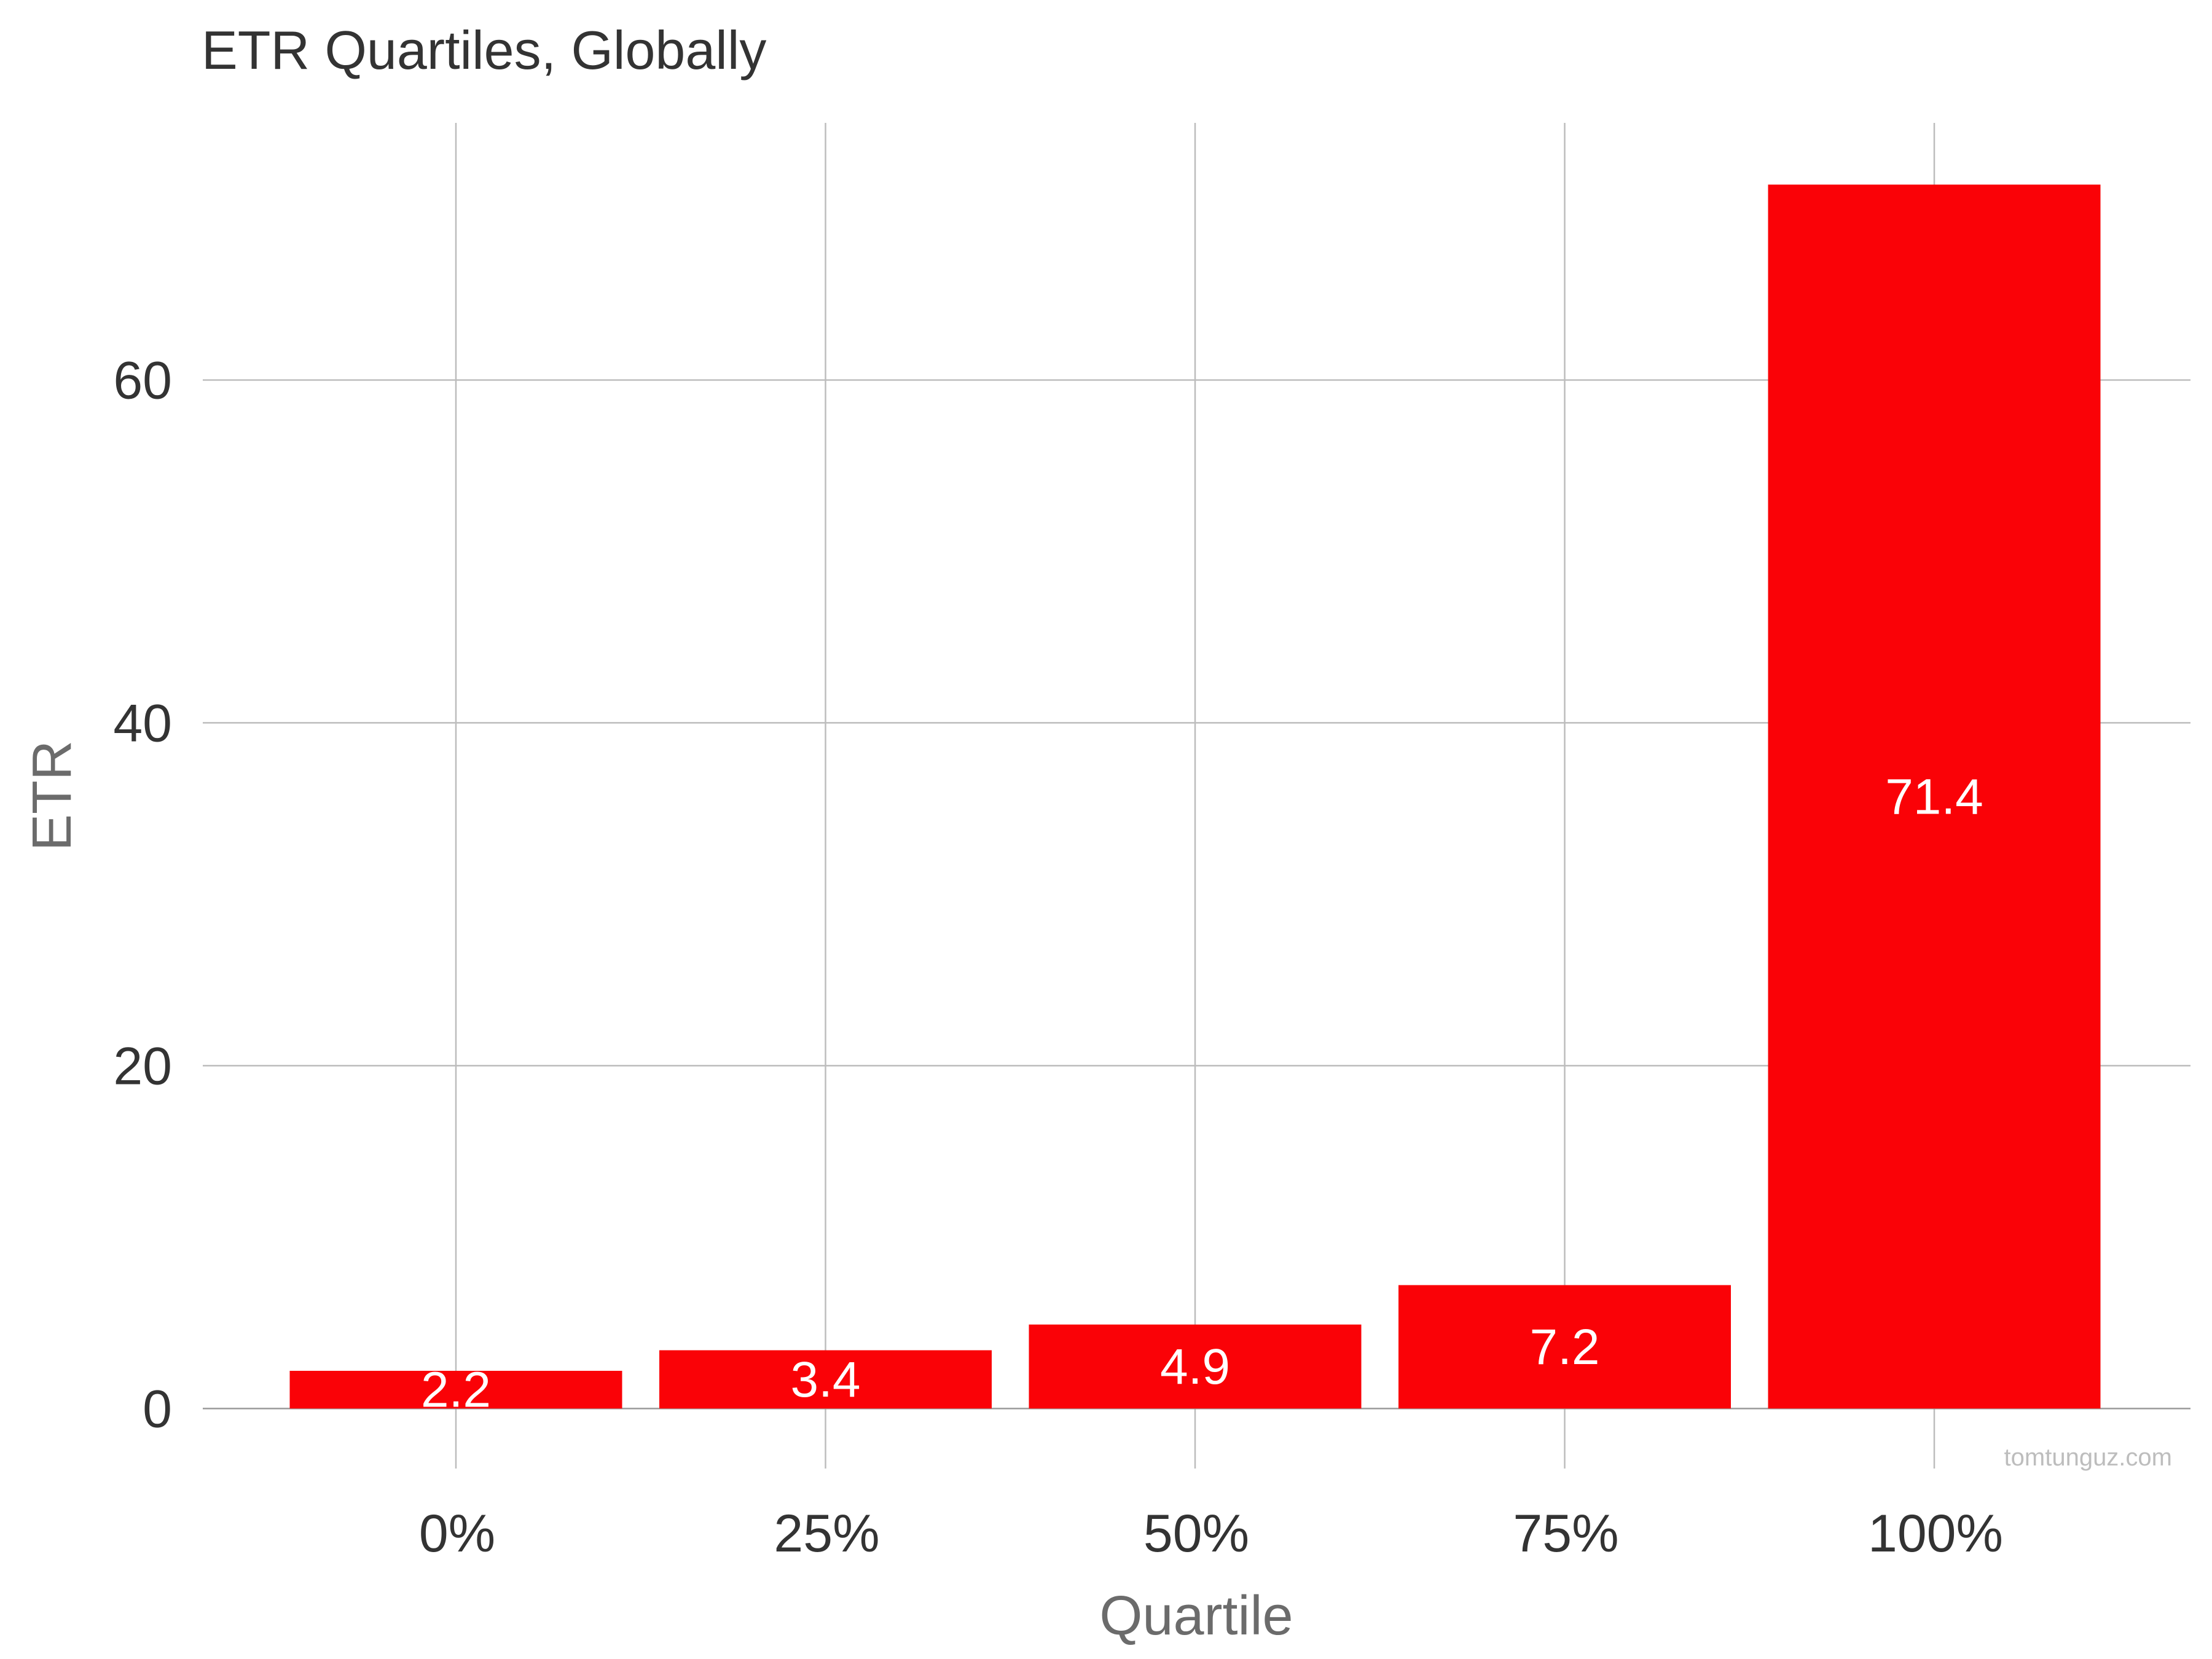 This screenshot has width=2212, height=1659. I want to click on x-tick-label: 0%, so click(457, 1533).